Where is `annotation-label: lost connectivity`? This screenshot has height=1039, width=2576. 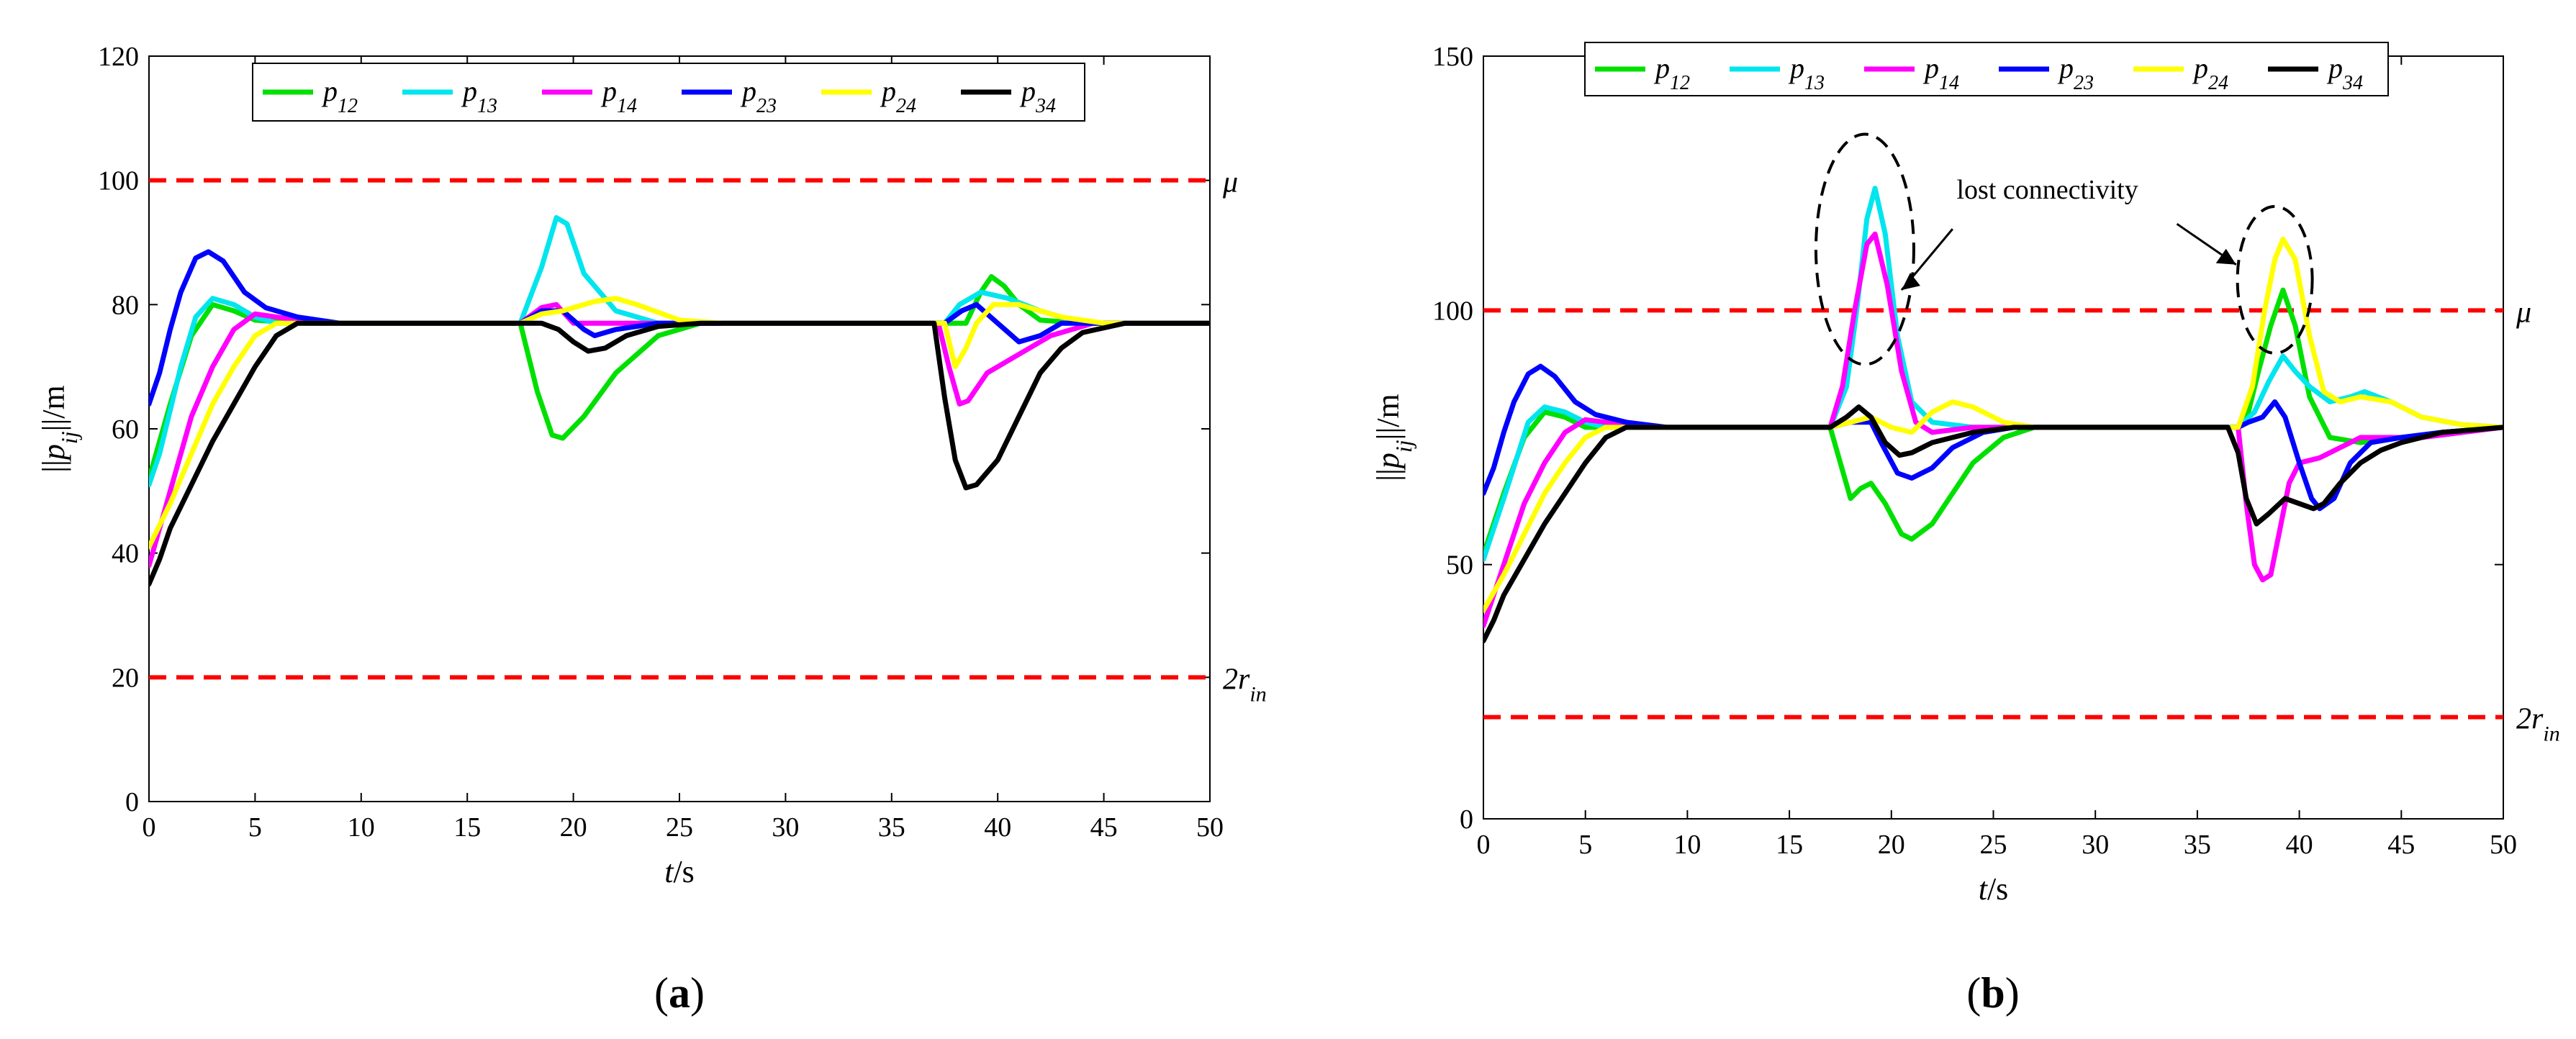 annotation-label: lost connectivity is located at coordinates (2047, 190).